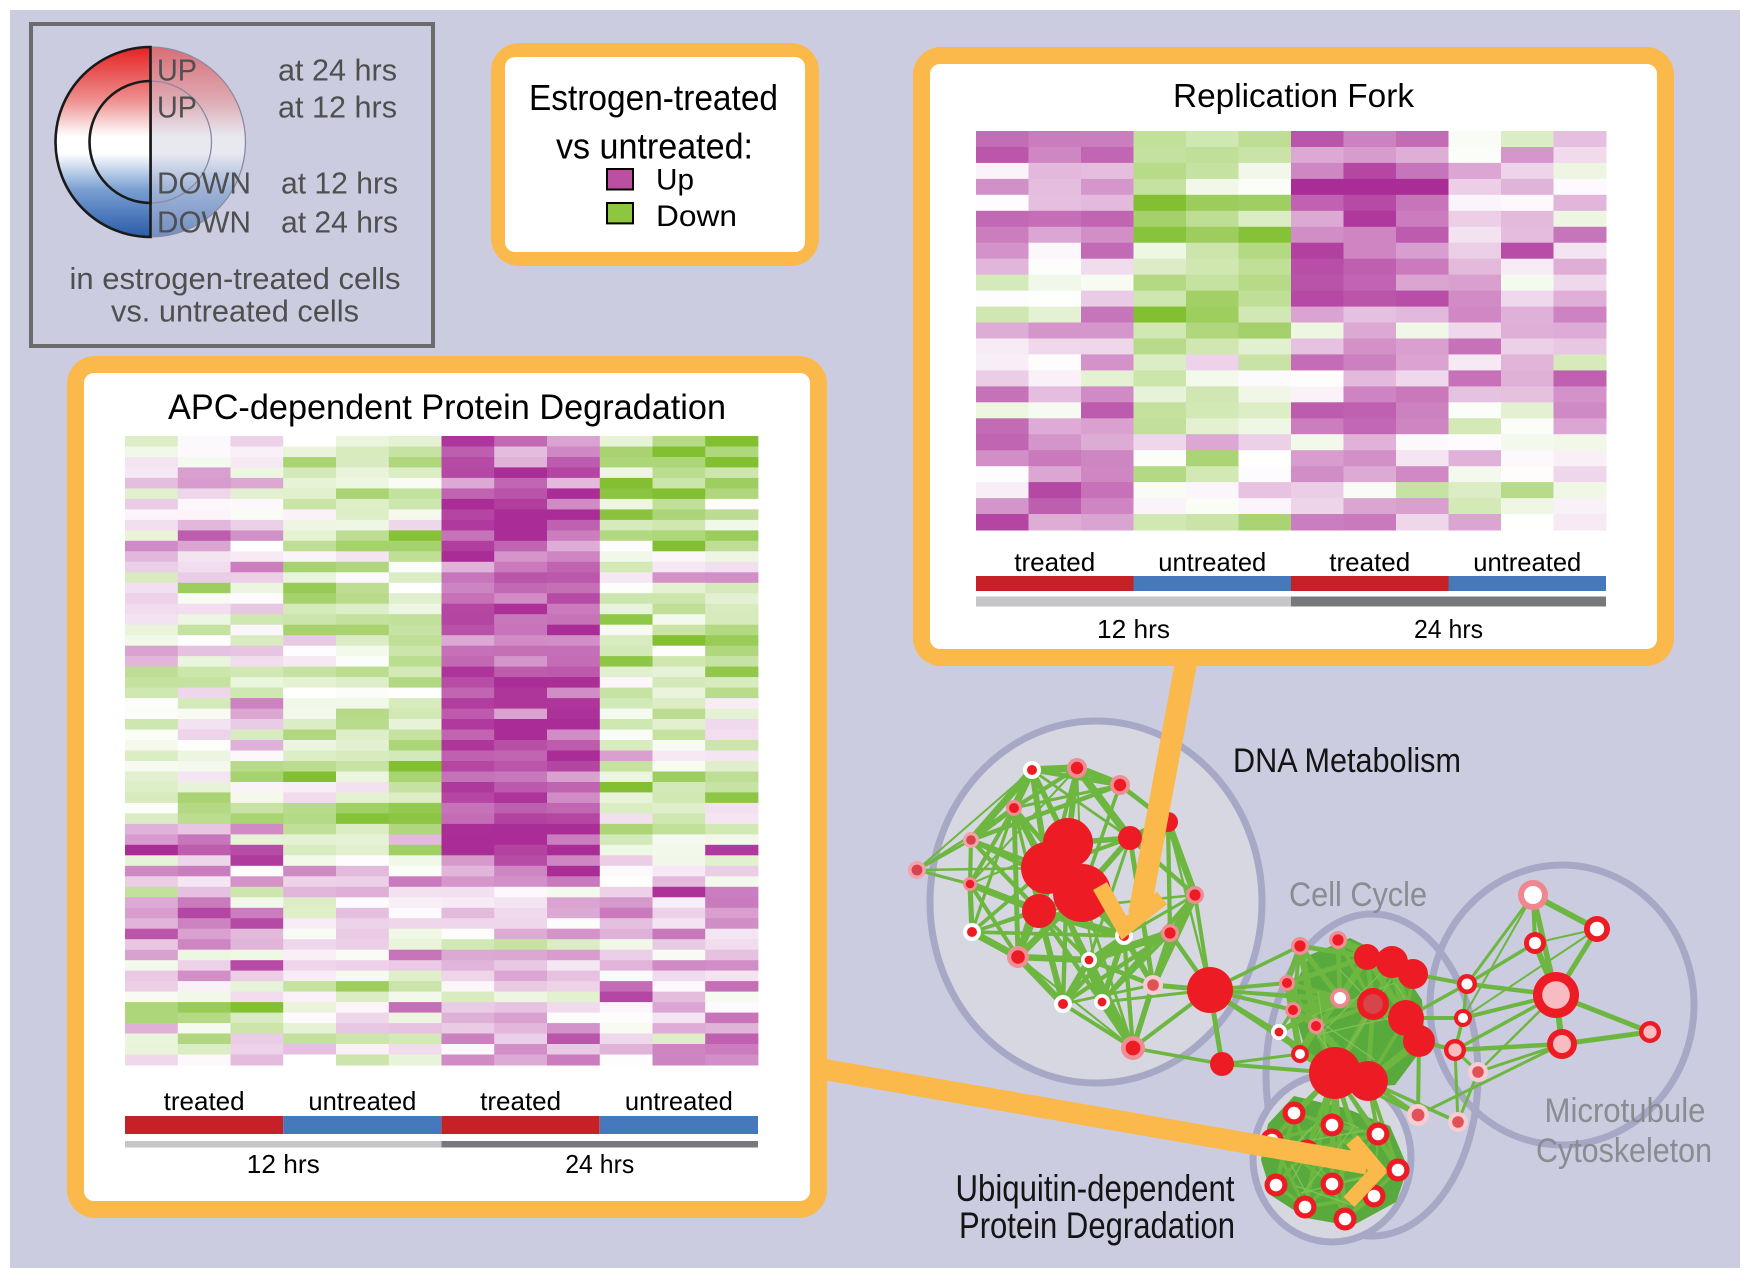 The height and width of the screenshot is (1284, 1750). I want to click on svg-text:APC-dependent Protein Degradat: APC-dependent Protein Degradation, so click(447, 407).